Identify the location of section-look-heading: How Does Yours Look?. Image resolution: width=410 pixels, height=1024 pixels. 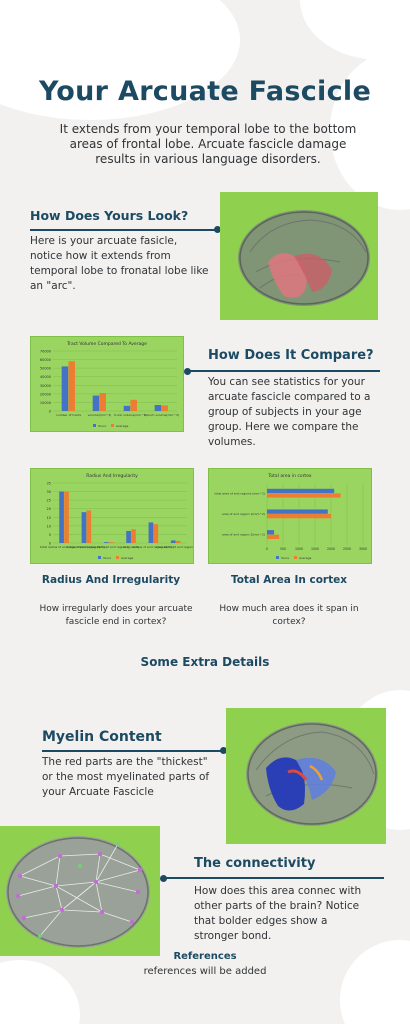
(109, 215).